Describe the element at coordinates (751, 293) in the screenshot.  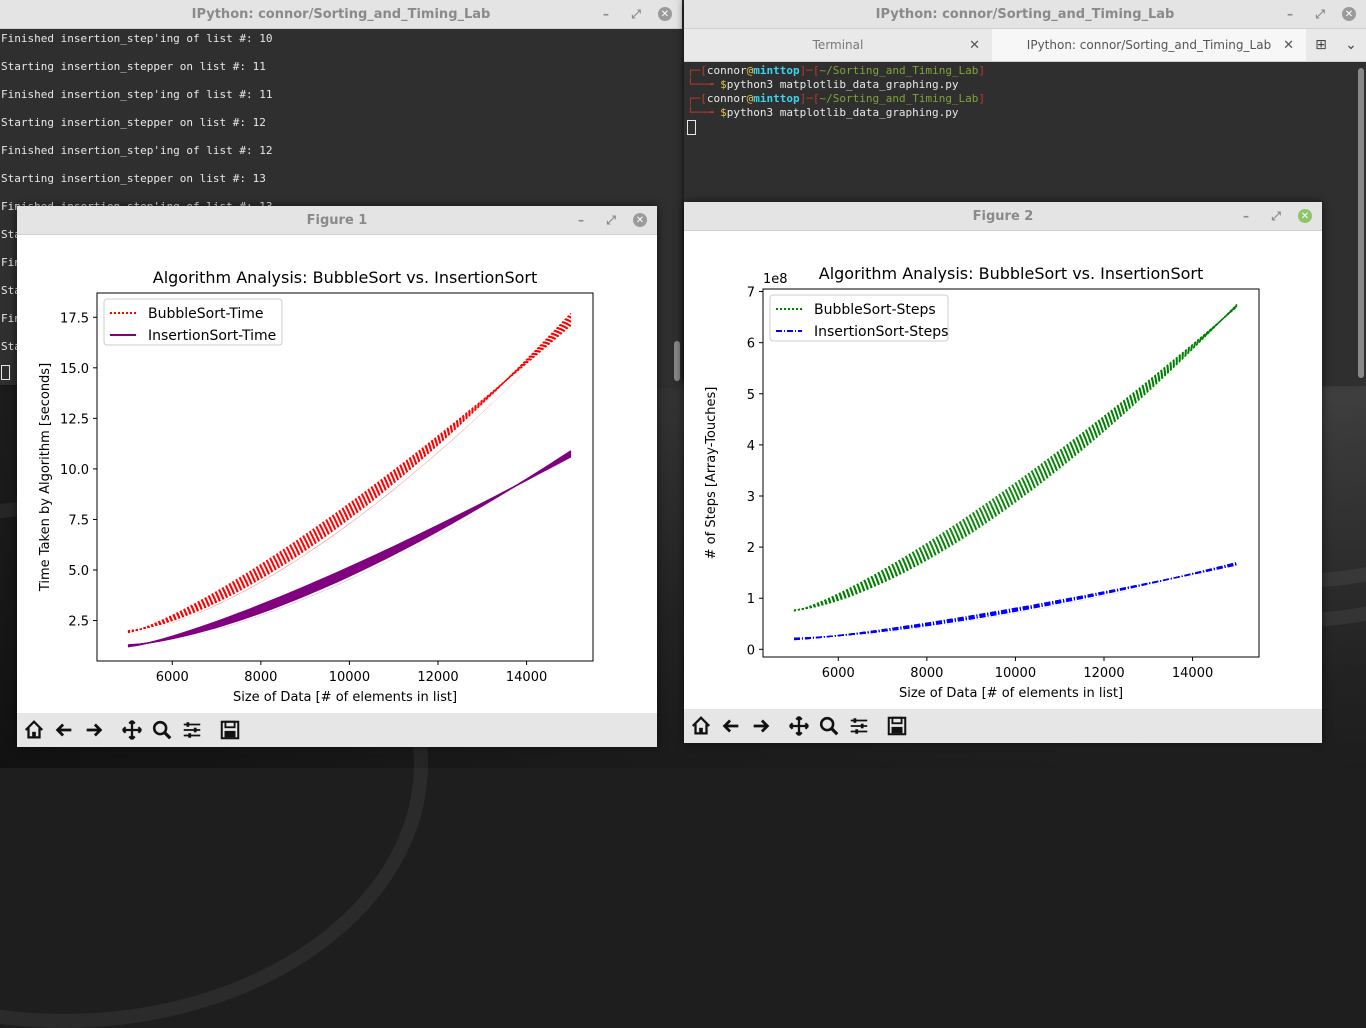
I see `y-tick-label: 7` at that location.